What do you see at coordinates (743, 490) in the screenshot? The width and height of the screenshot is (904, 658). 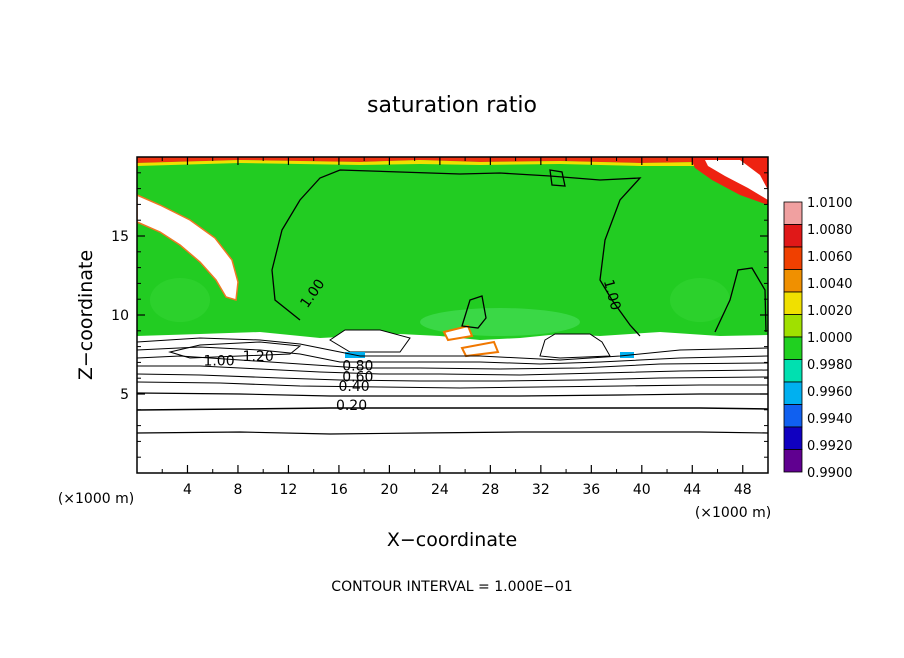 I see `x-tick-label: 48` at bounding box center [743, 490].